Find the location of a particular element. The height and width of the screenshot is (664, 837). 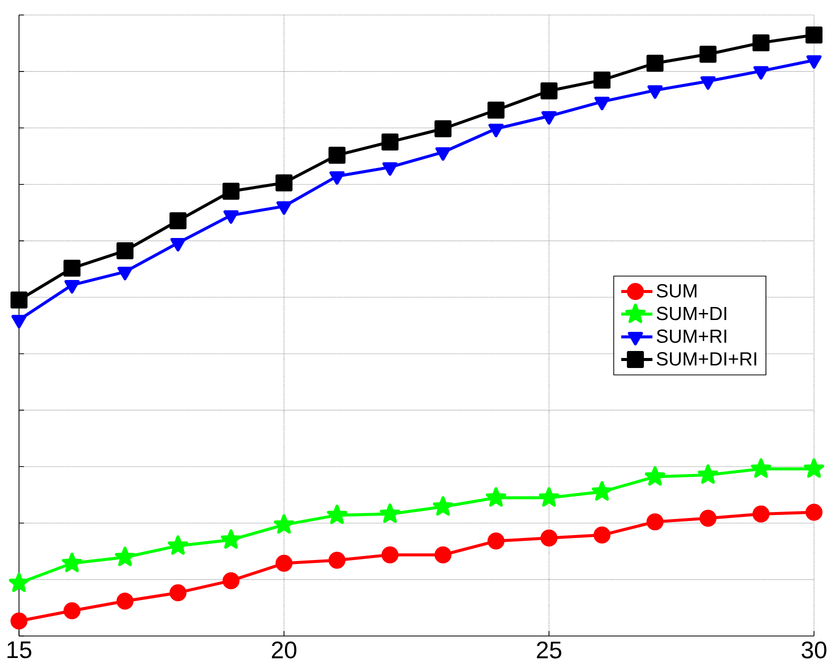

legend-label: SUM+DI+RI is located at coordinates (706, 359).